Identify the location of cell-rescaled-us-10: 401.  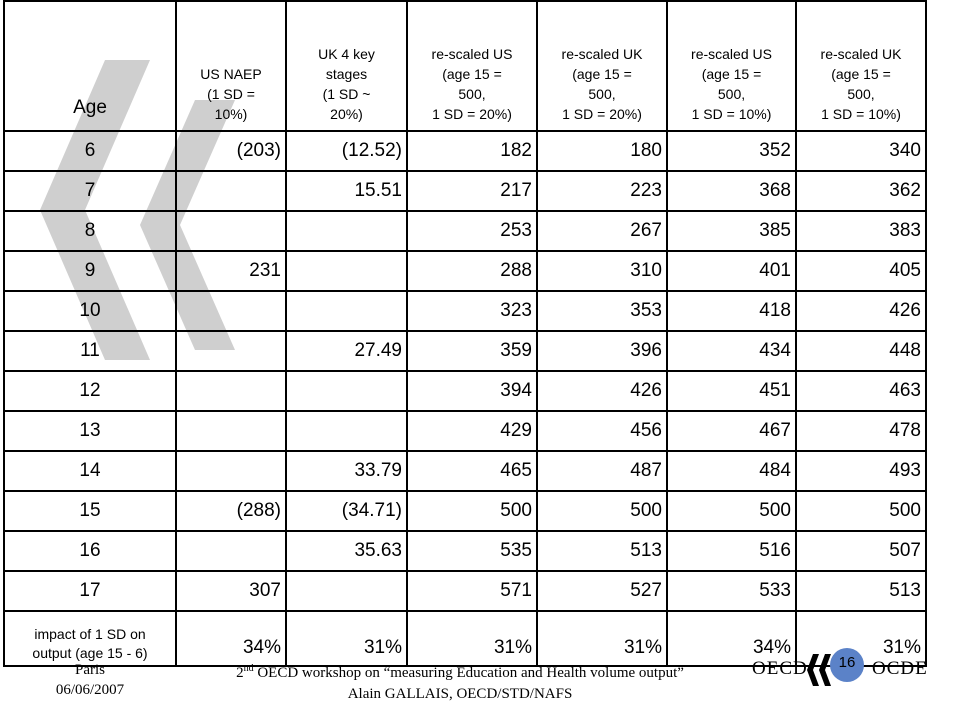
(731, 271).